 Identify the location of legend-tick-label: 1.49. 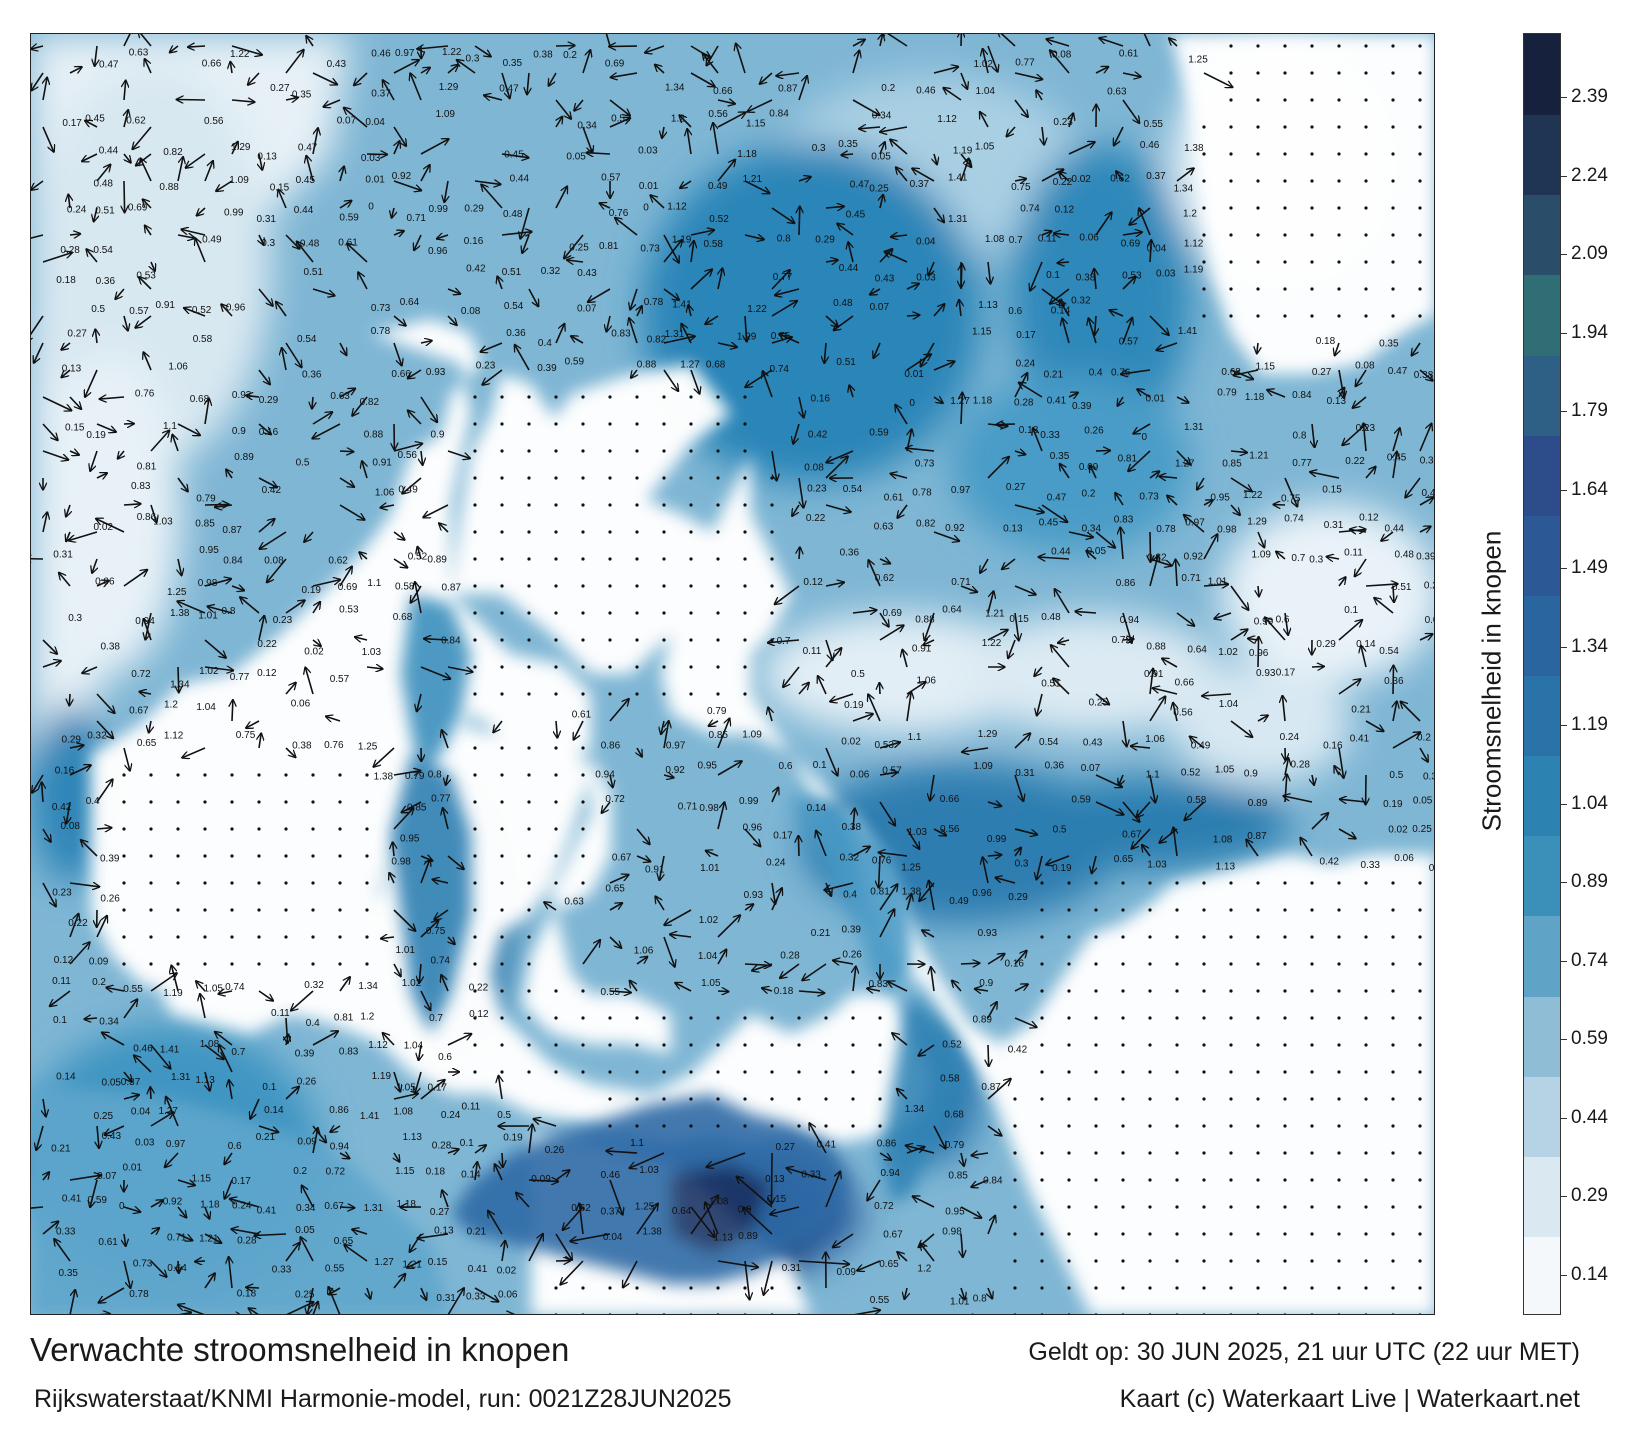
(1589, 567).